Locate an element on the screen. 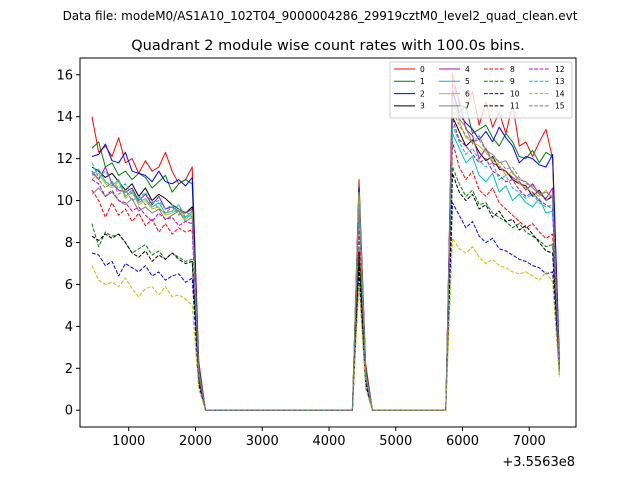  y-tick-label-10: 10 is located at coordinates (64, 201).